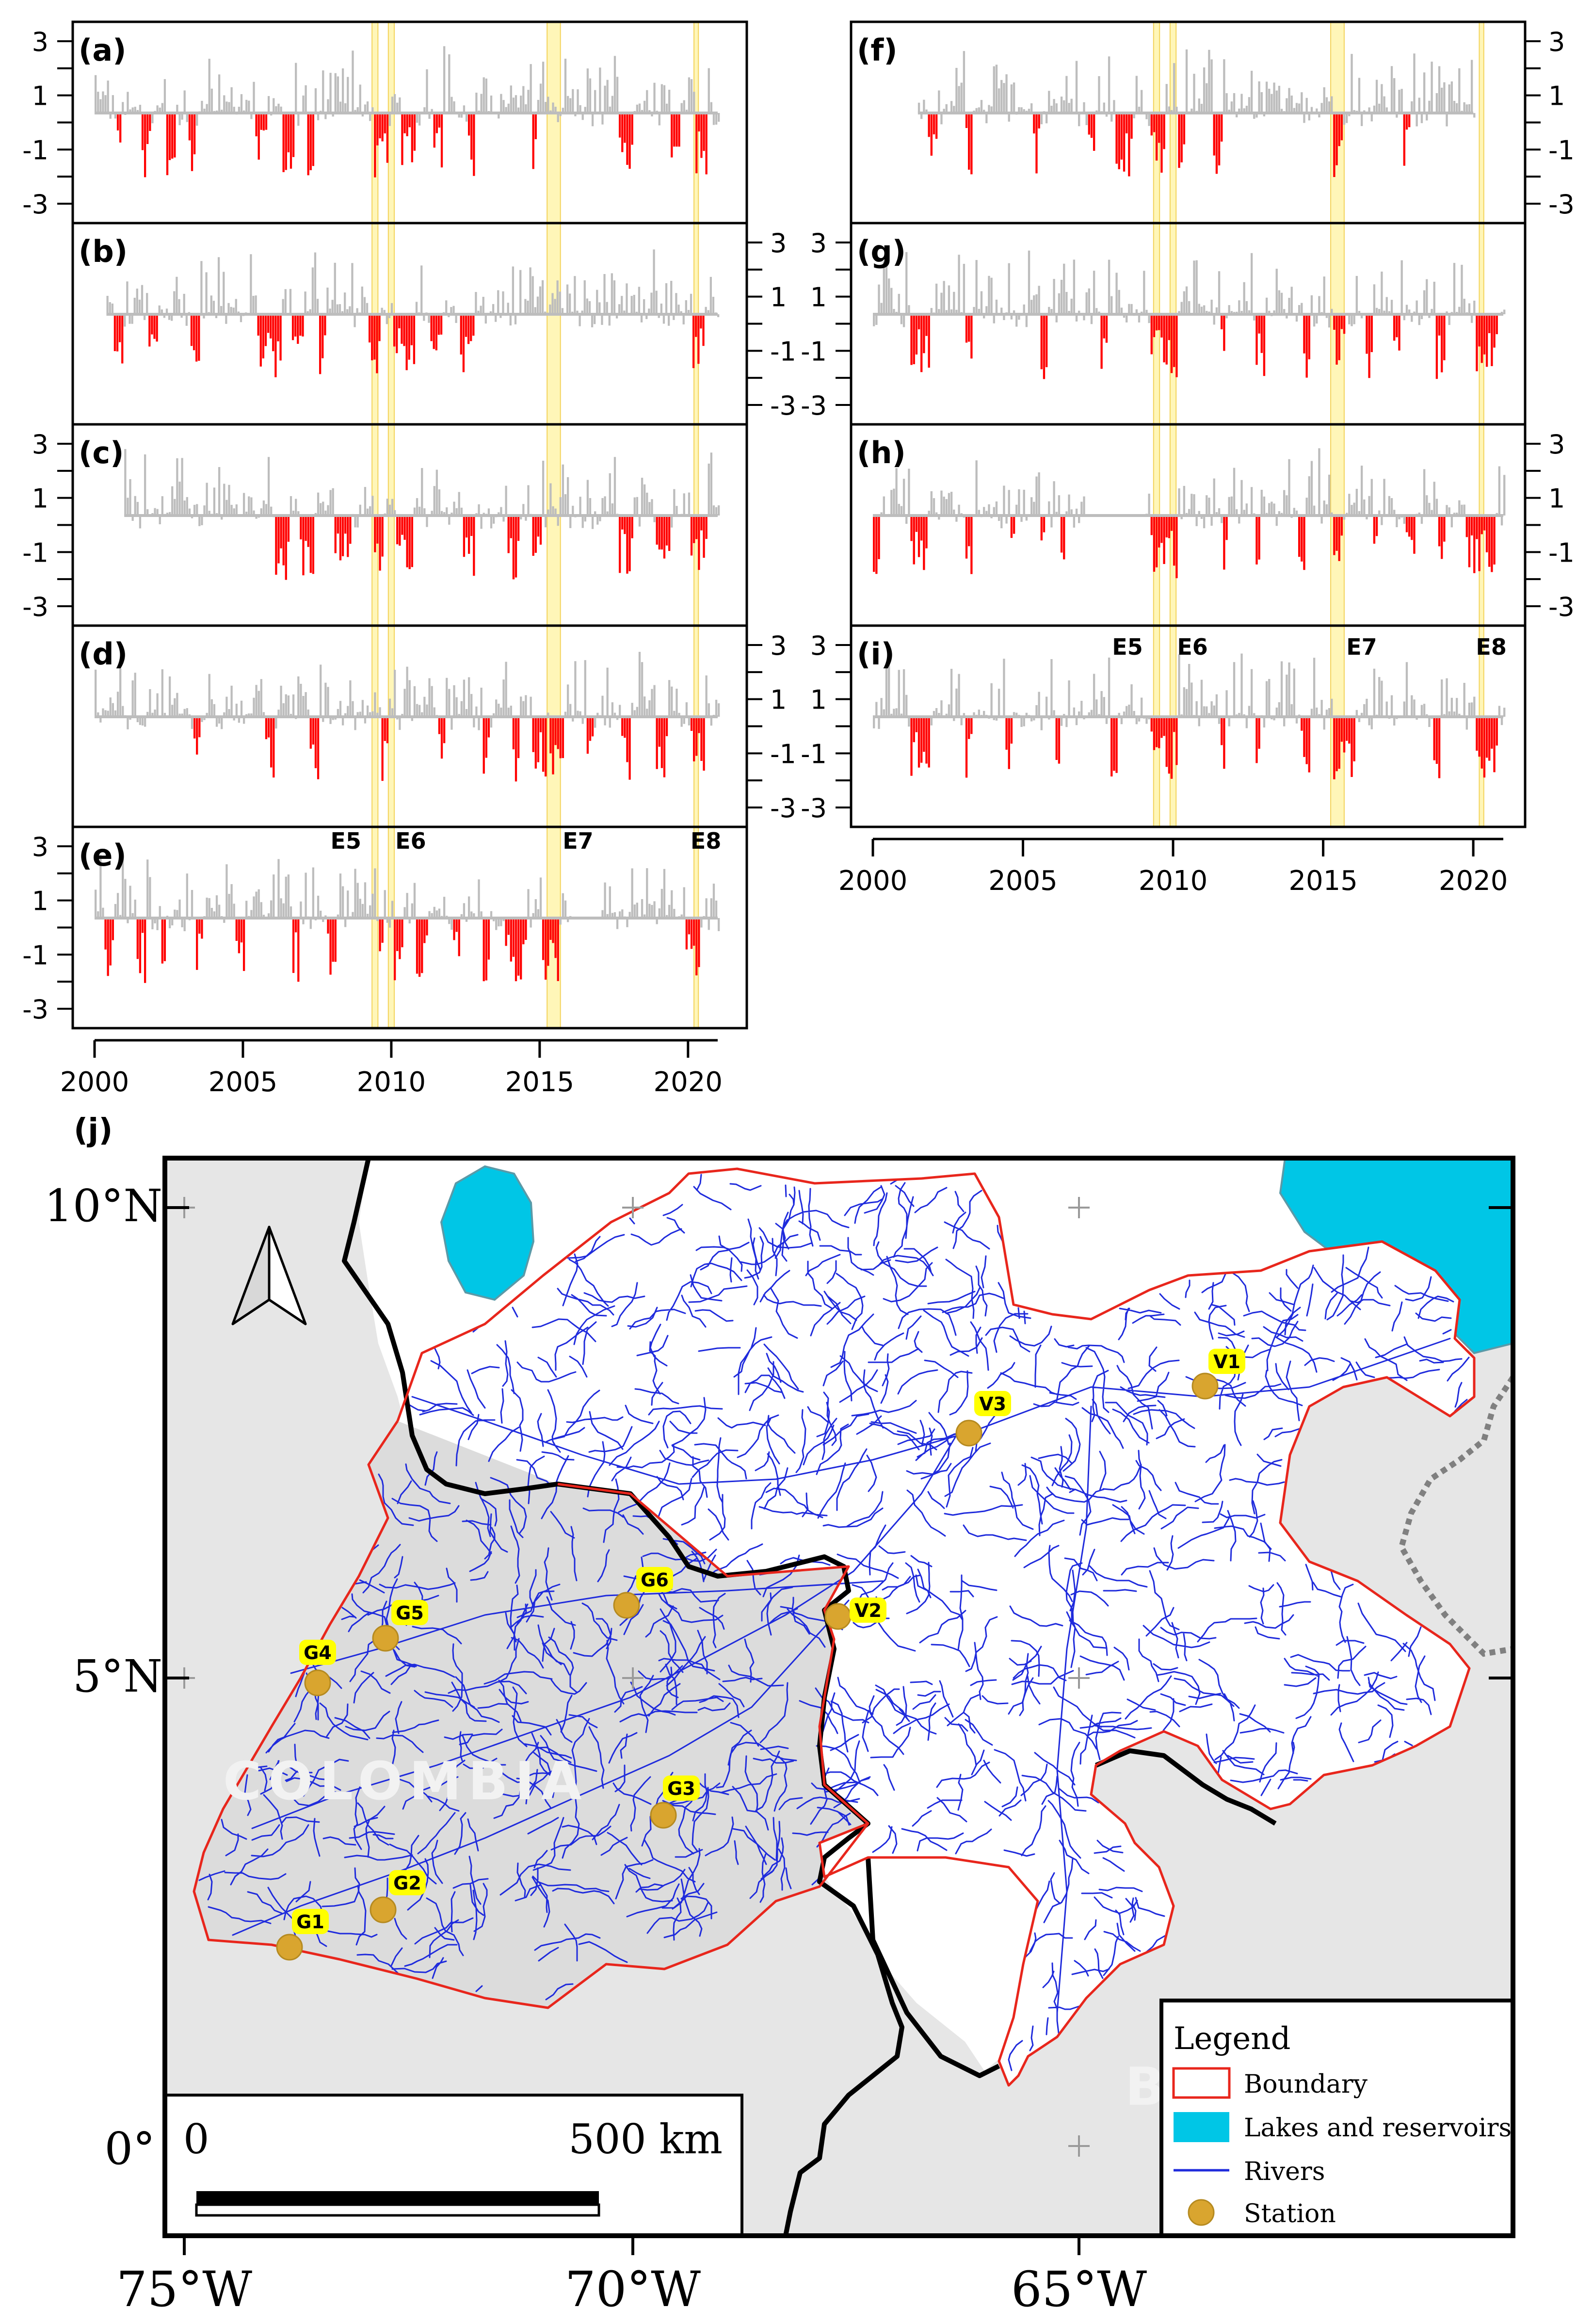 This screenshot has width=1593, height=2324. What do you see at coordinates (983, 1419) in the screenshot?
I see `station-v3: V3` at bounding box center [983, 1419].